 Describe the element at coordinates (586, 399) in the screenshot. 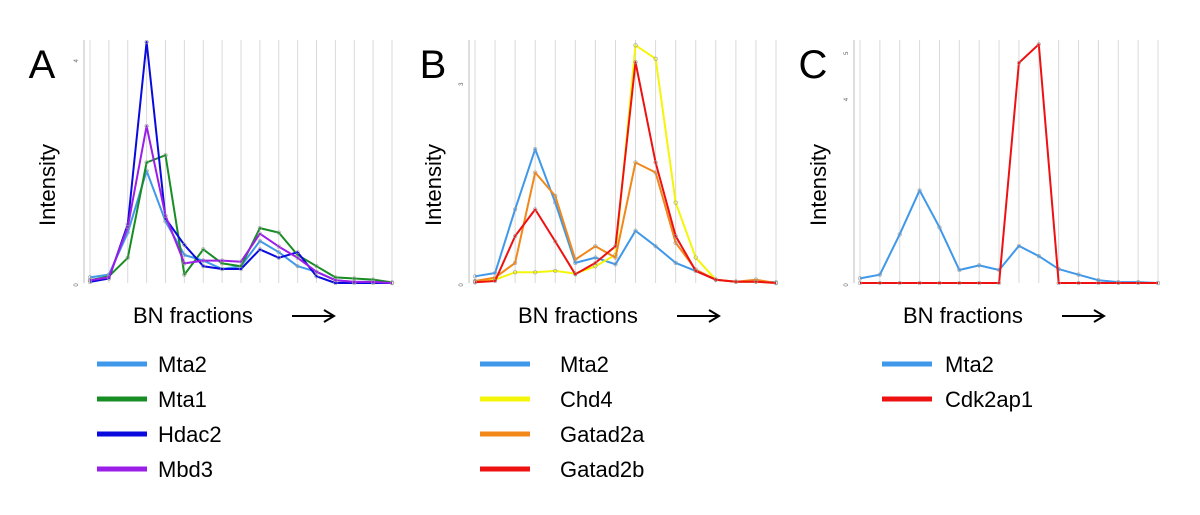

I see `legend-label-chd4: Chd4` at that location.